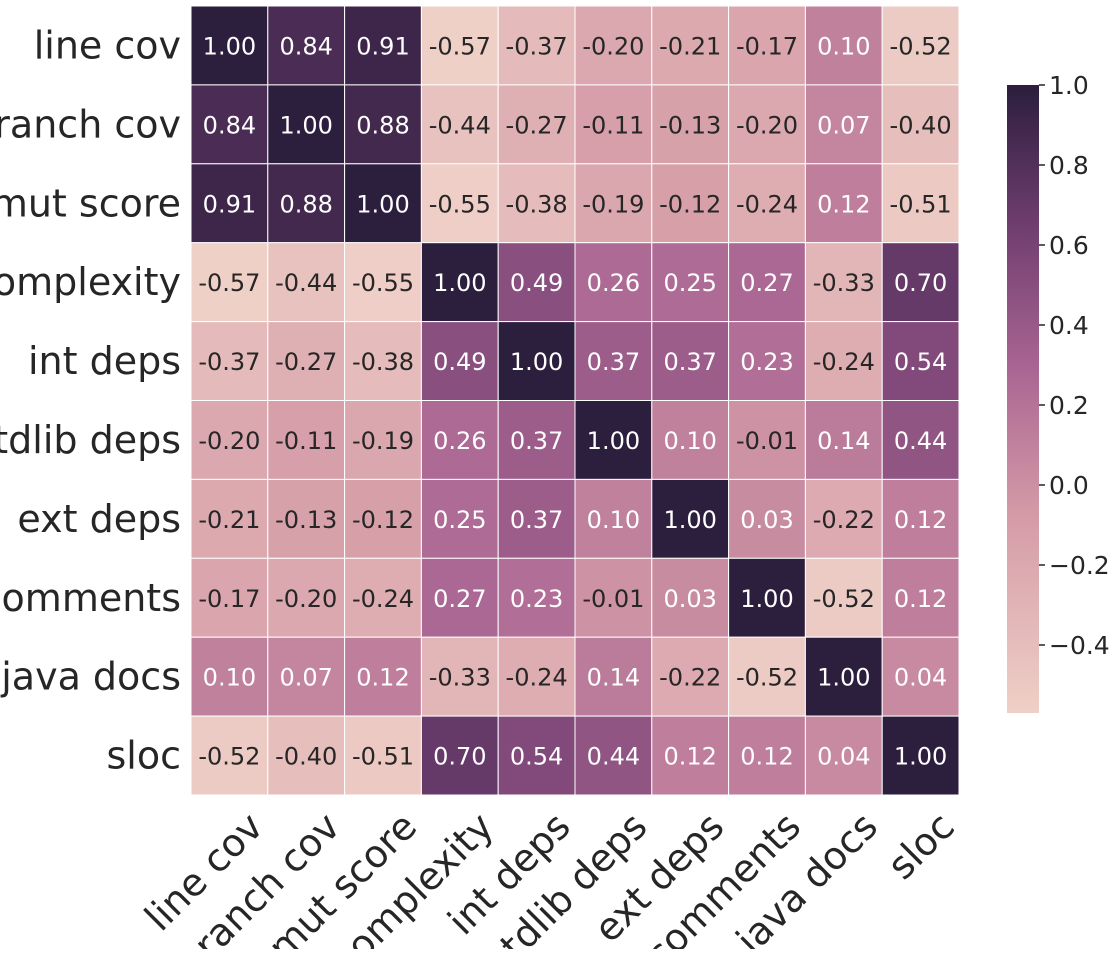 The width and height of the screenshot is (1113, 953). Describe the element at coordinates (229, 520) in the screenshot. I see `cell-value-label: -0.21` at that location.